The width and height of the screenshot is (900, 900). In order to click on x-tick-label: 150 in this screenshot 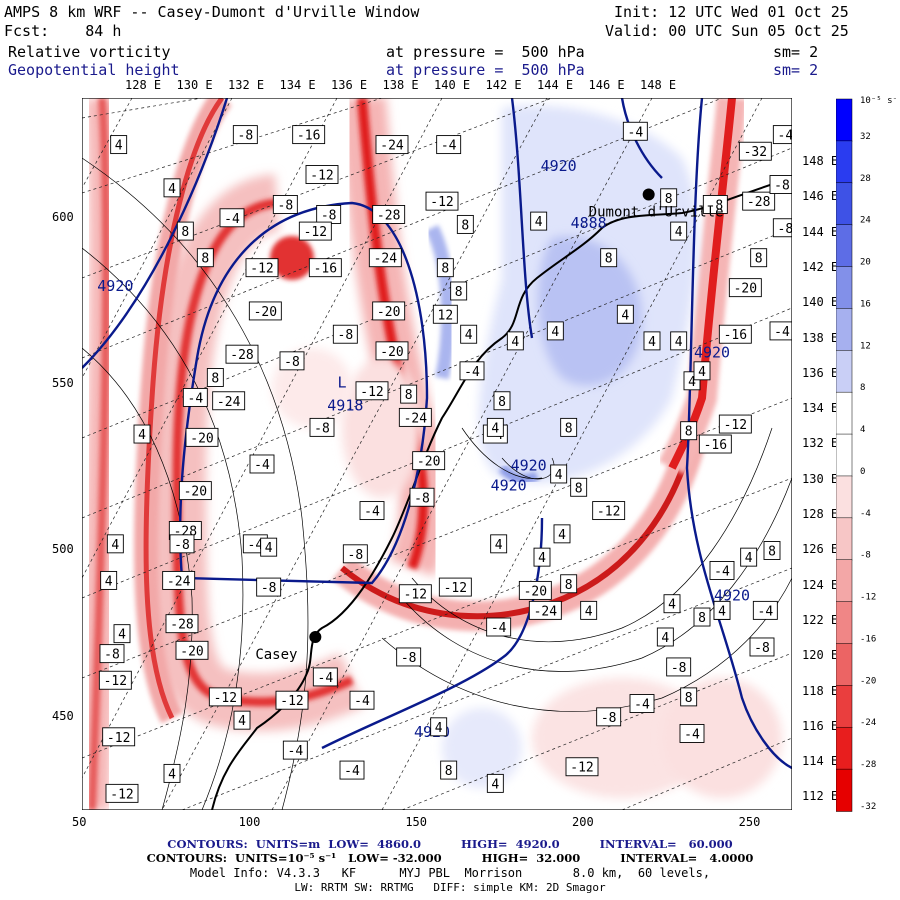, I will do `click(416, 822)`.